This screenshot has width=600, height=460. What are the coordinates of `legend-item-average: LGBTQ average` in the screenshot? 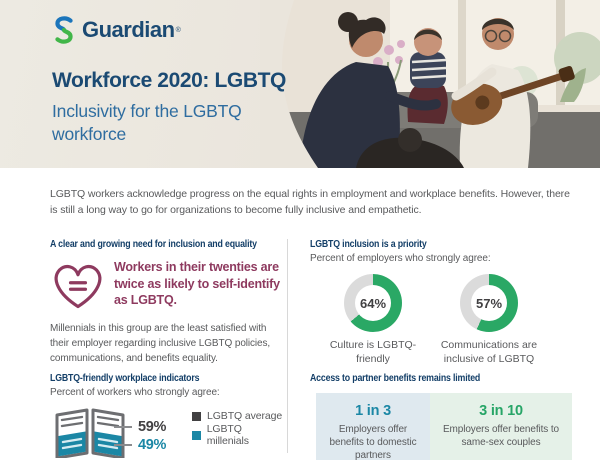 It's located at (238, 416).